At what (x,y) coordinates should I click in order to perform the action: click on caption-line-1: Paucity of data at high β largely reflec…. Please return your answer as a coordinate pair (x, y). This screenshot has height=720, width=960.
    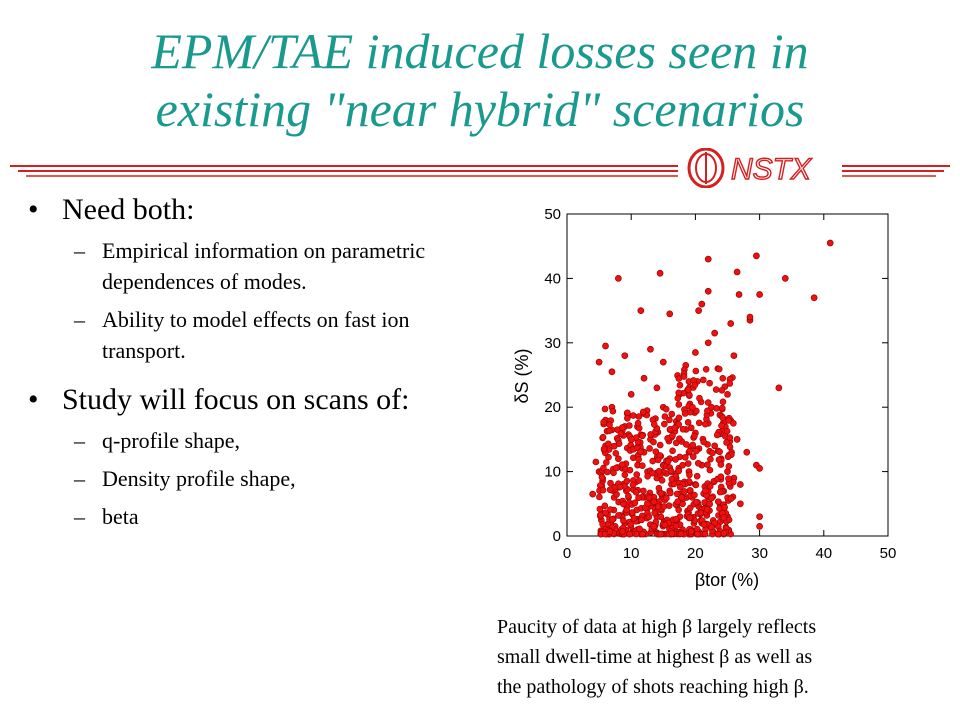
    Looking at the image, I should click on (657, 627).